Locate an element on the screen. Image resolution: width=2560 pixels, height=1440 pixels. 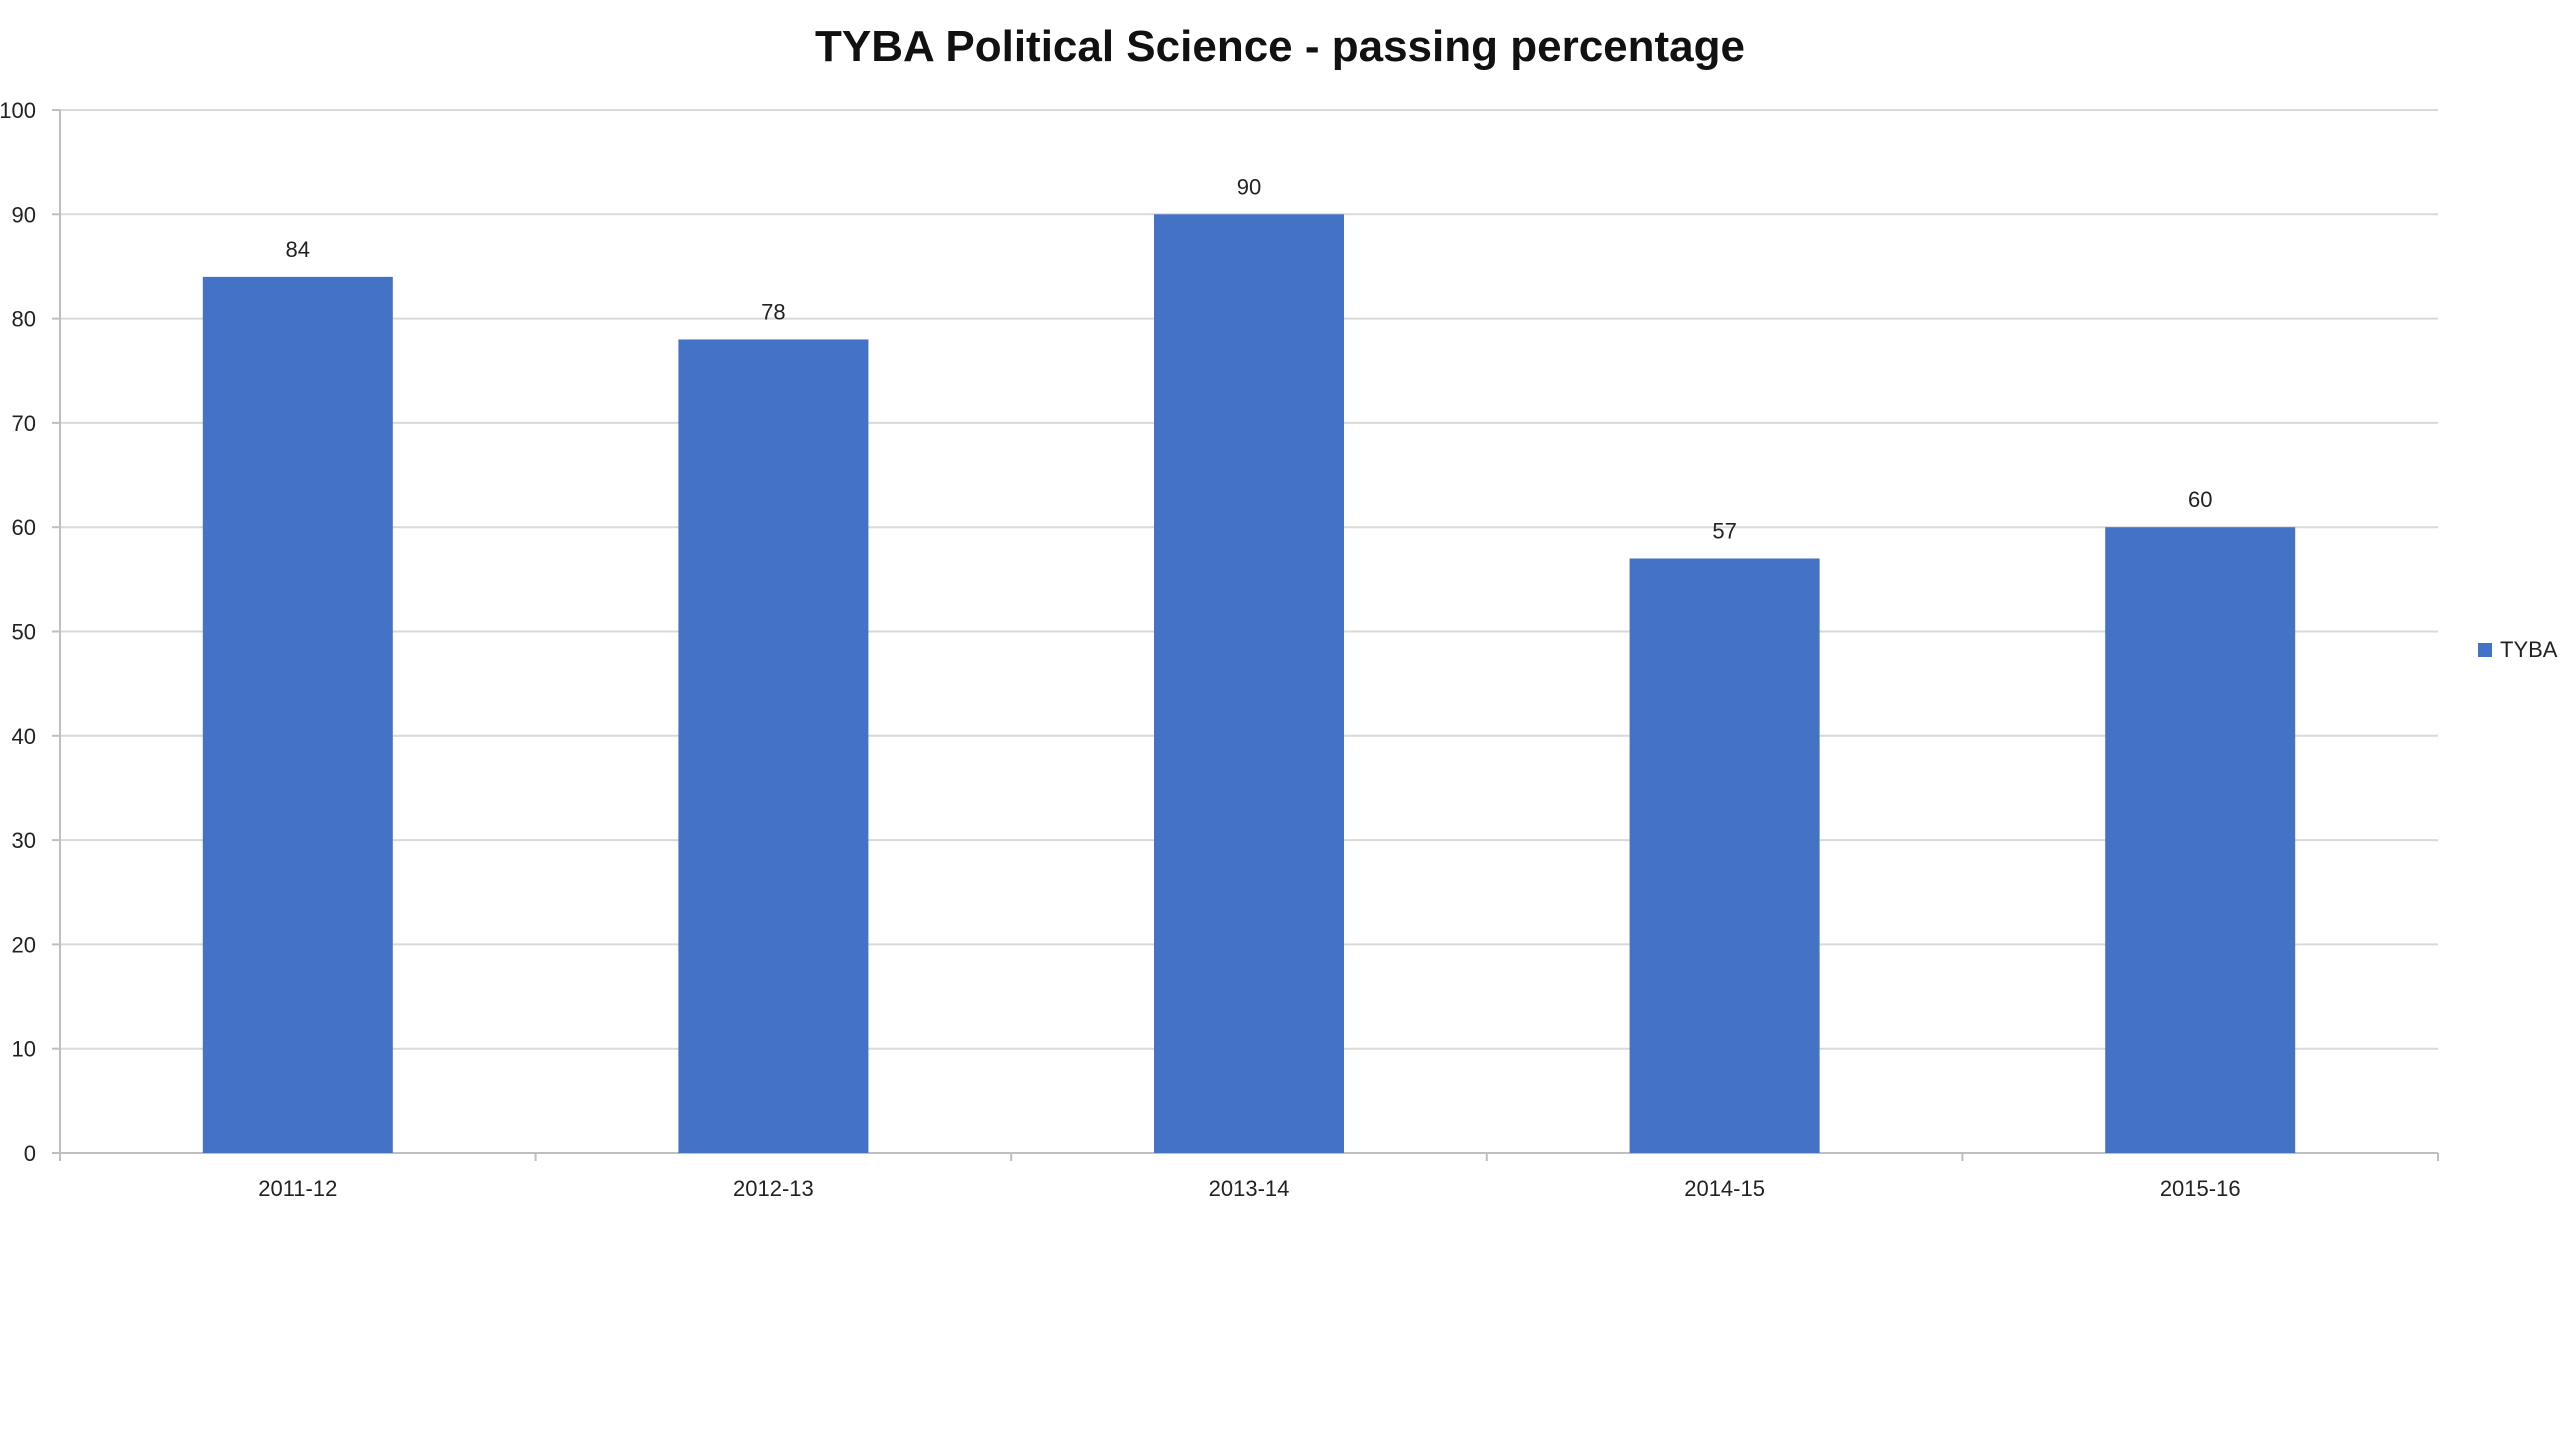
y-tick-label: 70 is located at coordinates (24, 423).